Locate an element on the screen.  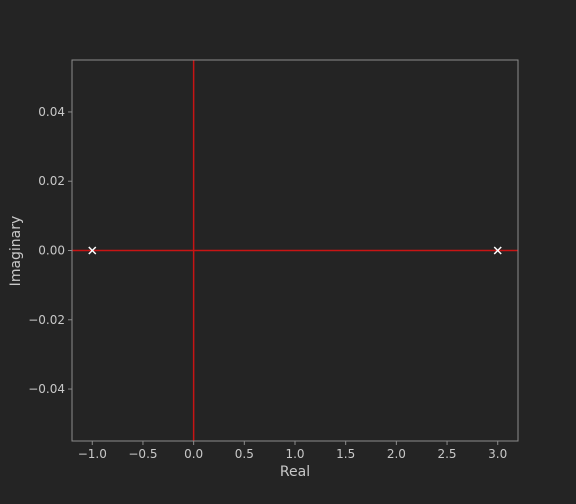
x-axis-label: Real is located at coordinates (295, 472).